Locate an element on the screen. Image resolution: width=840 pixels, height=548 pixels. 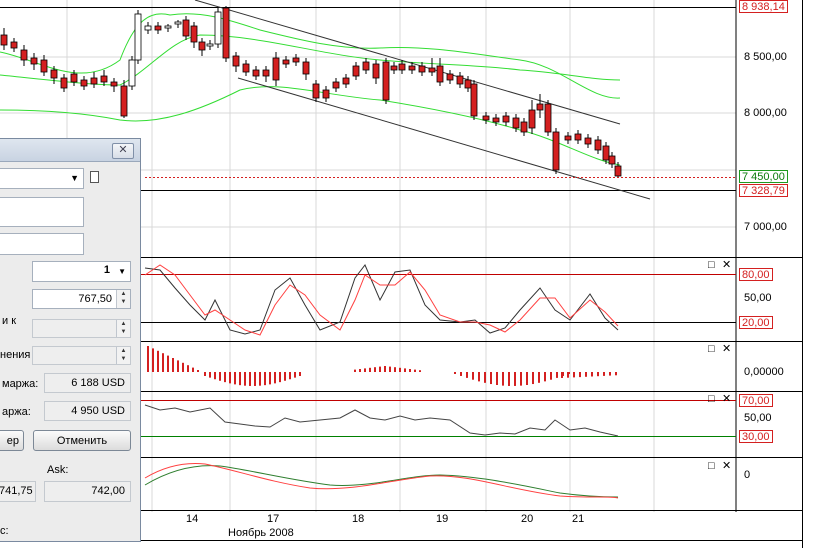
stoch-restore-button: □ is located at coordinates (711, 265).